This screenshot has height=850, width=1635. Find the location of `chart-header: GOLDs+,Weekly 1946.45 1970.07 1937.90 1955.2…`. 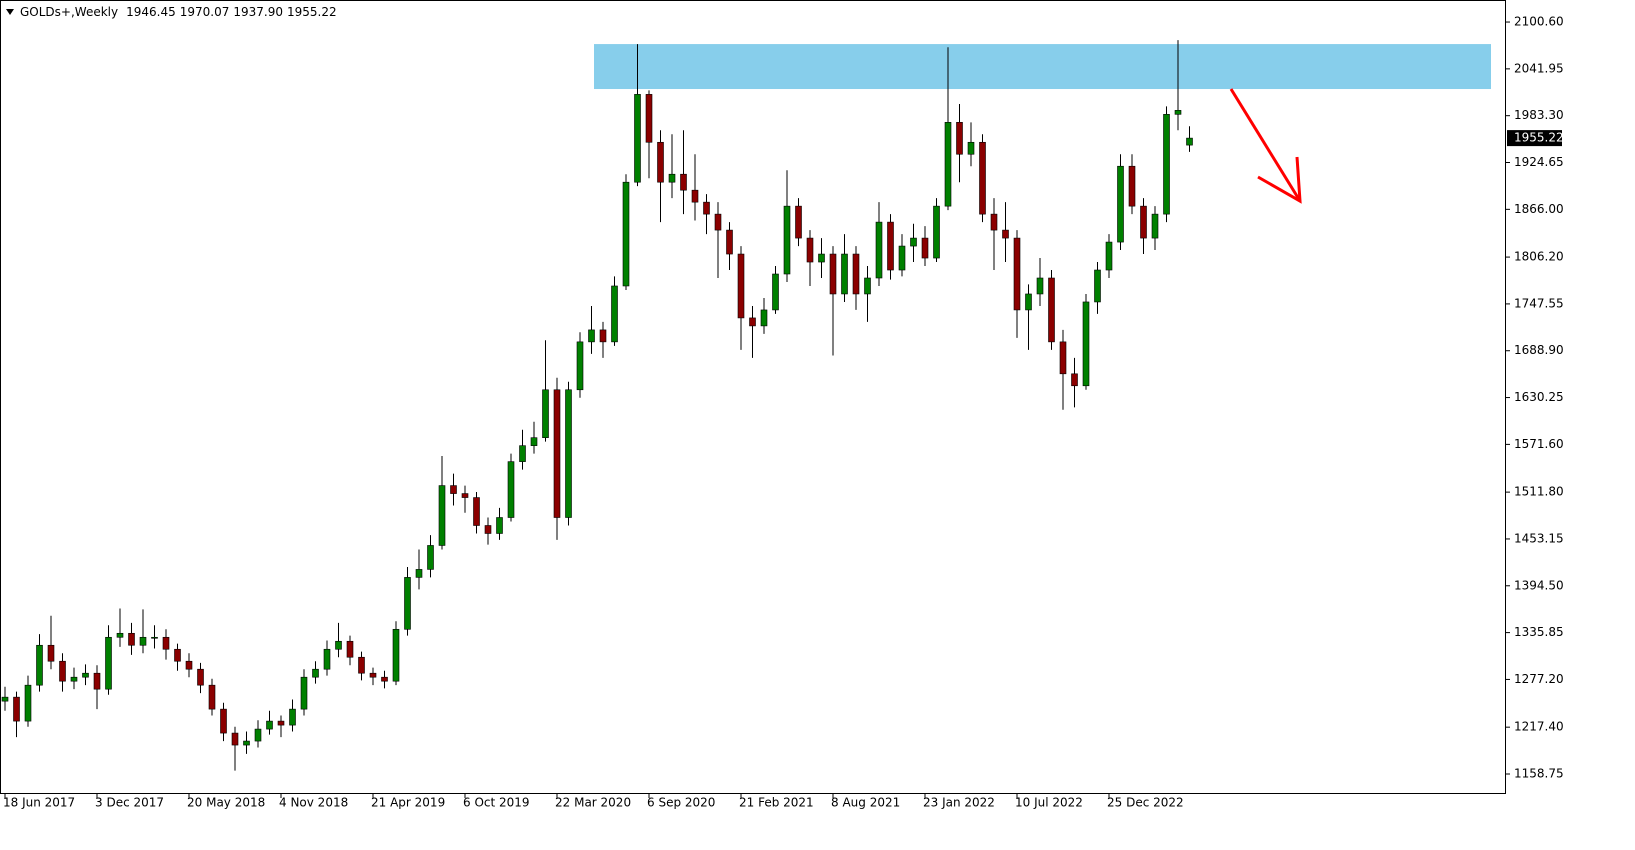

chart-header: GOLDs+,Weekly 1946.45 1970.07 1937.90 1955.2… is located at coordinates (178, 12).